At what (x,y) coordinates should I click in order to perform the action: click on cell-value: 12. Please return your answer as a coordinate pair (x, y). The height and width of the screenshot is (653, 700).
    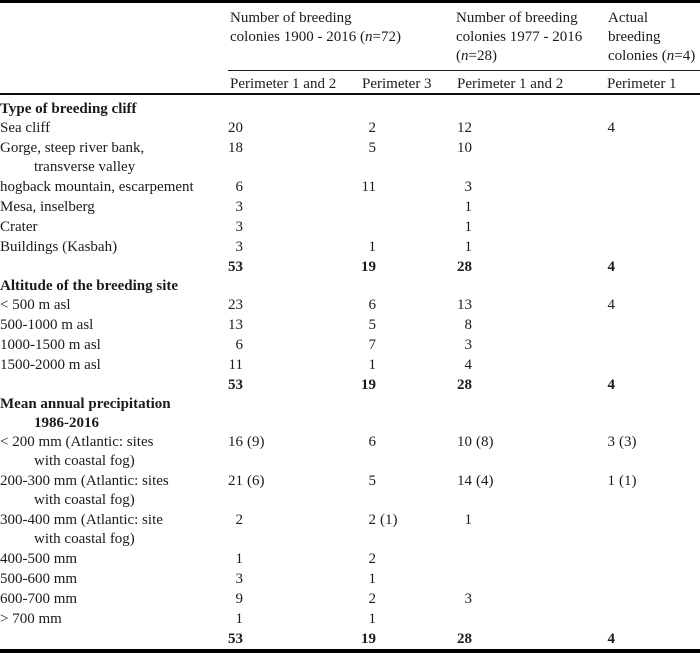
    Looking at the image, I should click on (464, 128).